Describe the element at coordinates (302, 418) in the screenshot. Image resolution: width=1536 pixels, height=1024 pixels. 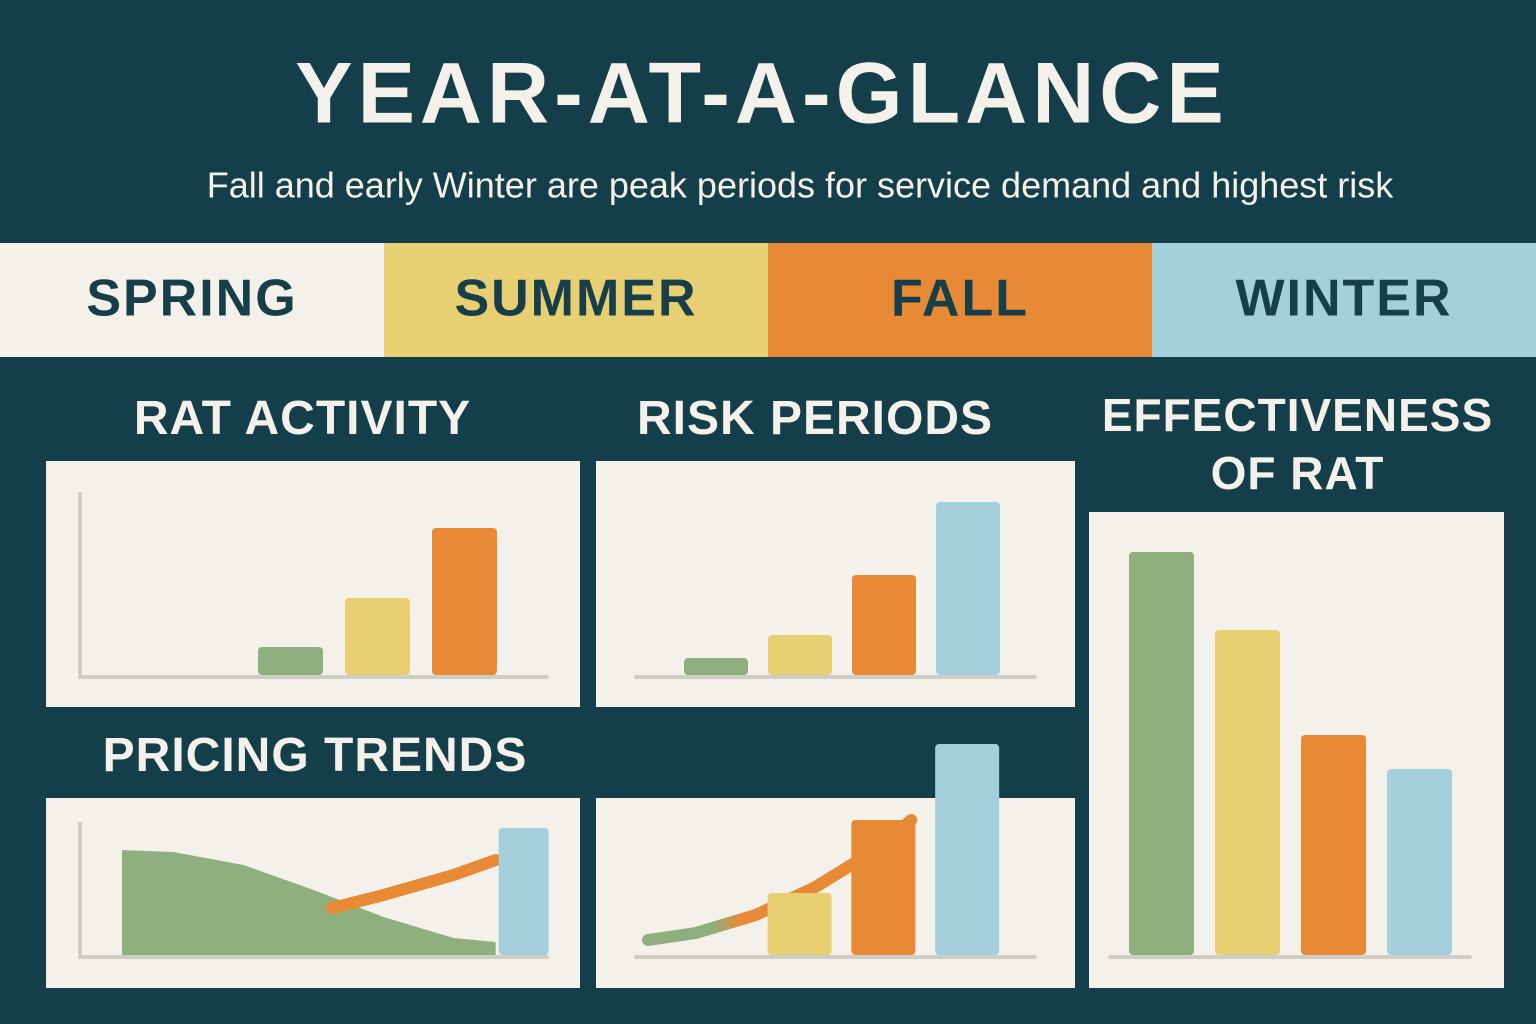
I see `chart-title: RAT ACTIVITY` at that location.